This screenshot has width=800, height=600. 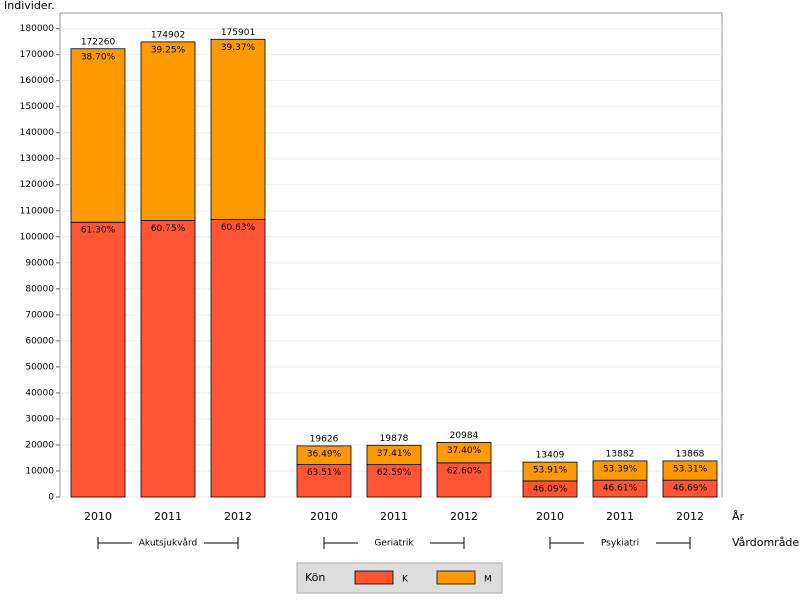 What do you see at coordinates (488, 580) in the screenshot?
I see `legend-label: M` at bounding box center [488, 580].